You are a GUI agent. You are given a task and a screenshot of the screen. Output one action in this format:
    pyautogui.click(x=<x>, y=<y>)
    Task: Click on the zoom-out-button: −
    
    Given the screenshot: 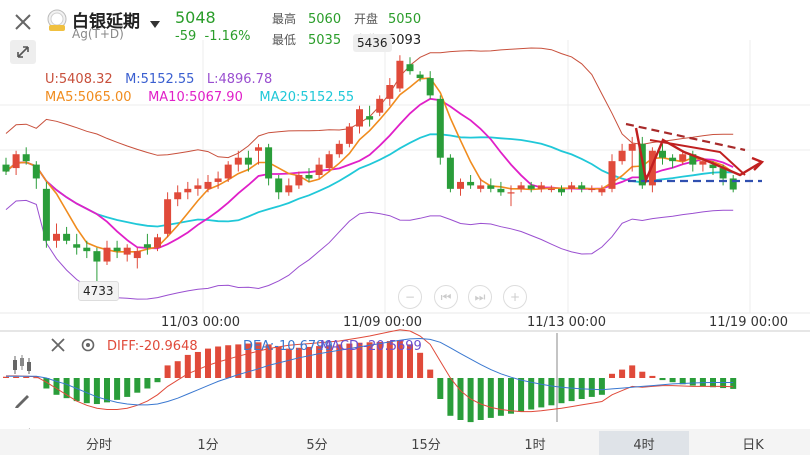 What is the action you would take?
    pyautogui.click(x=410, y=297)
    